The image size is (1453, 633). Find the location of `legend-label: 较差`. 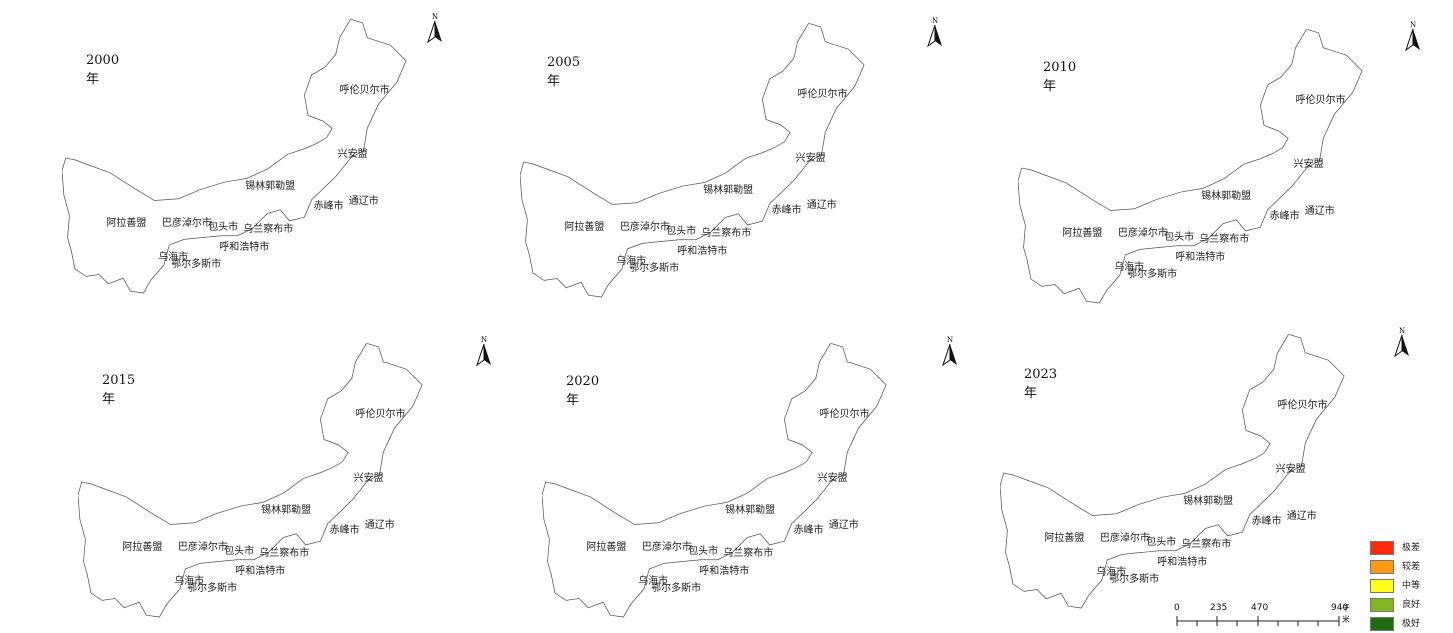

legend-label: 较差 is located at coordinates (1411, 567).